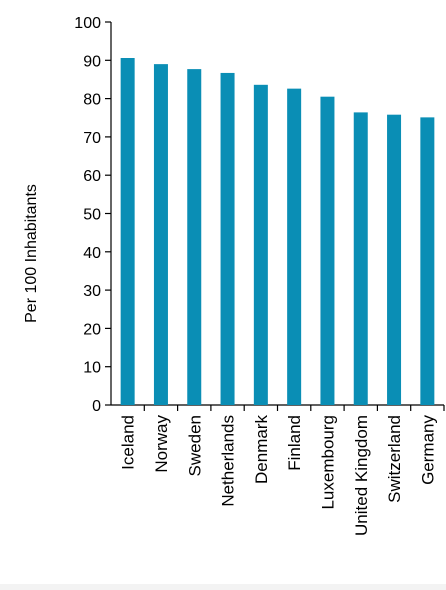 The height and width of the screenshot is (590, 446). I want to click on y-axis-title: Per 100 Inhabitants, so click(31, 253).